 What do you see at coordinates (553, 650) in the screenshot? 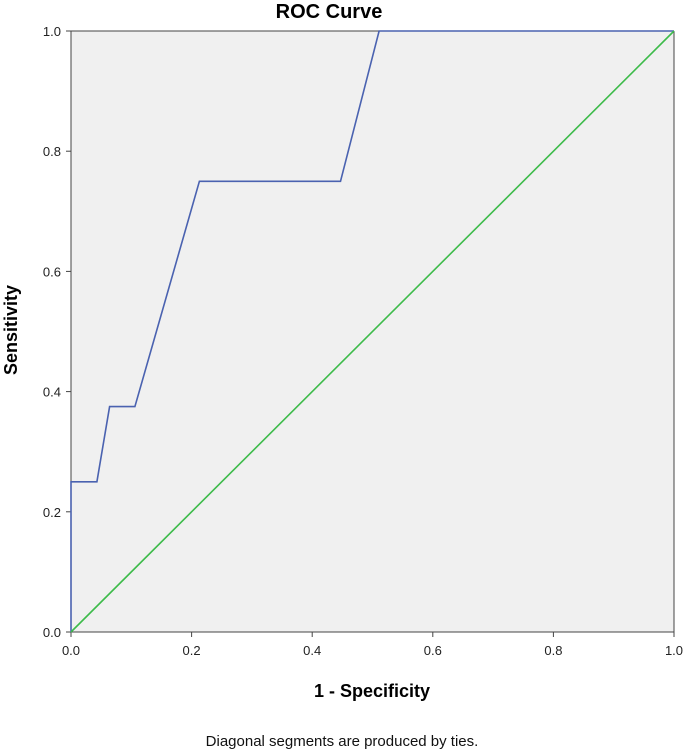
I see `x-tick-label: 0.8` at bounding box center [553, 650].